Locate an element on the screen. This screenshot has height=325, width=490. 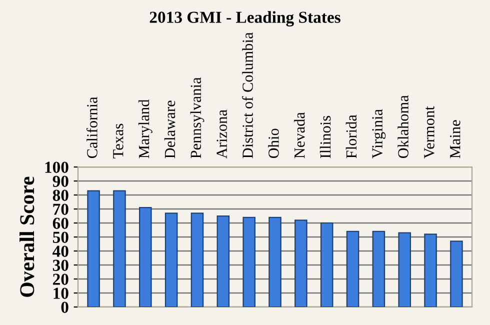
x-tick-label: Arizona is located at coordinates (221, 134).